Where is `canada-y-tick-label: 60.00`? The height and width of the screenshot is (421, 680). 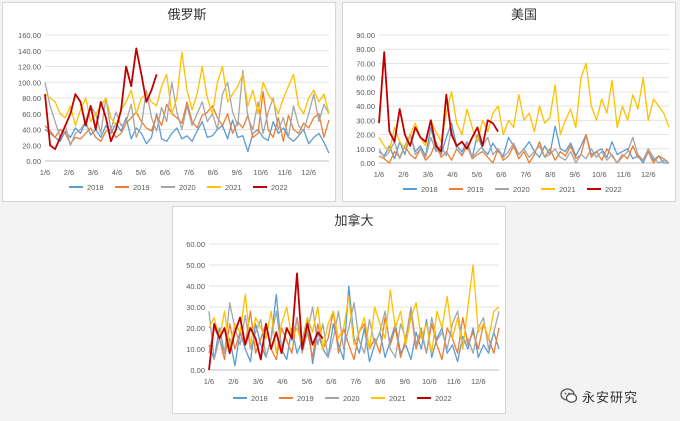 canada-y-tick-label: 60.00 is located at coordinates (195, 244).